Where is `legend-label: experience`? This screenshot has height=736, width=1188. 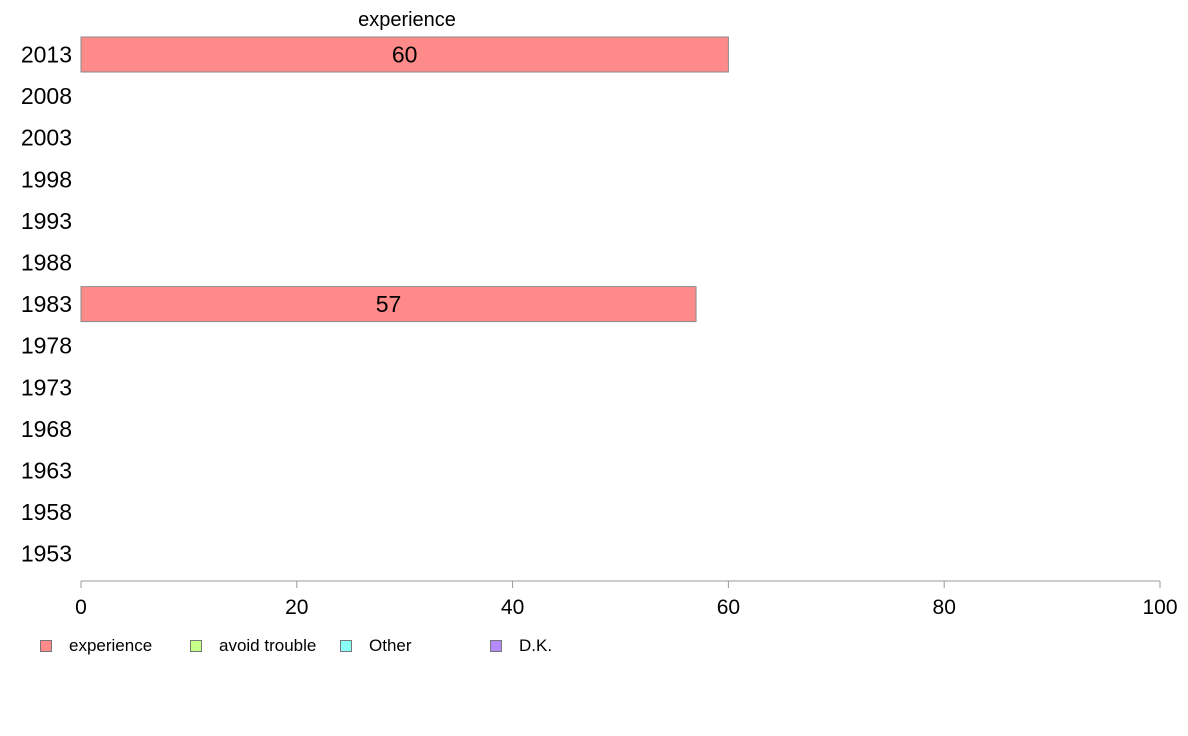
legend-label: experience is located at coordinates (111, 645).